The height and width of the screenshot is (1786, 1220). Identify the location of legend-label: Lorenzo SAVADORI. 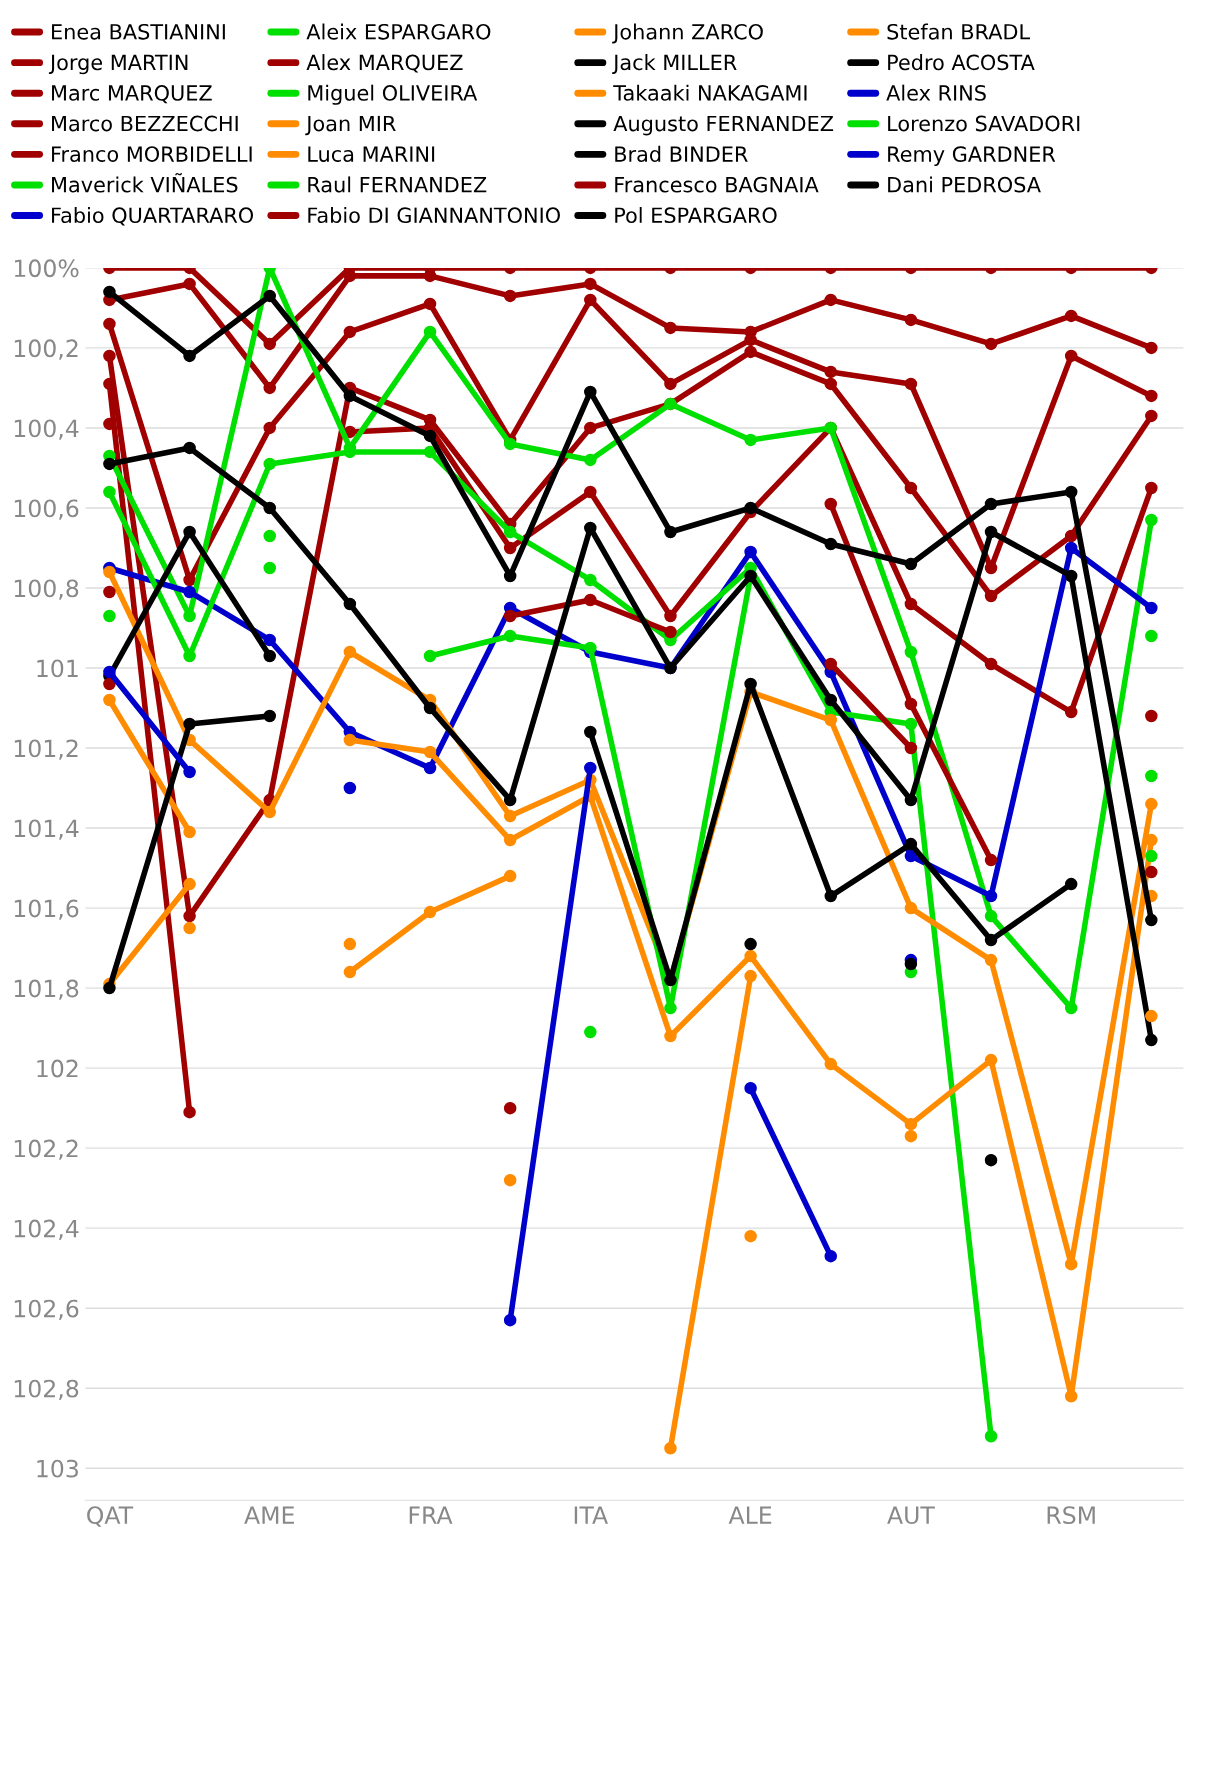
(984, 123).